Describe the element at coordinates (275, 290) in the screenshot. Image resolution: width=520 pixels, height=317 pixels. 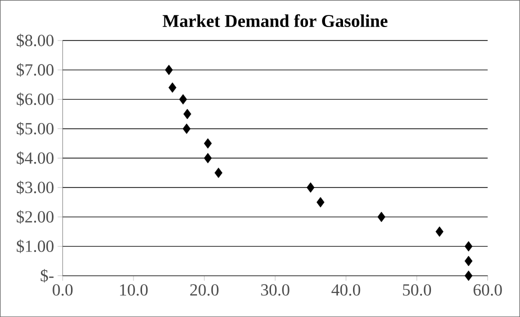
I see `x-tick-label: 30.0` at that location.